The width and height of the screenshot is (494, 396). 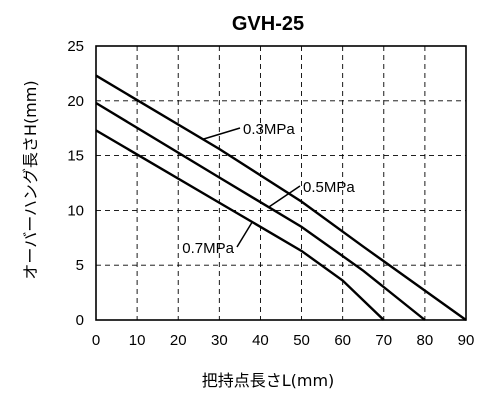 I want to click on y-tick-label-15: 15, so click(x=75, y=156).